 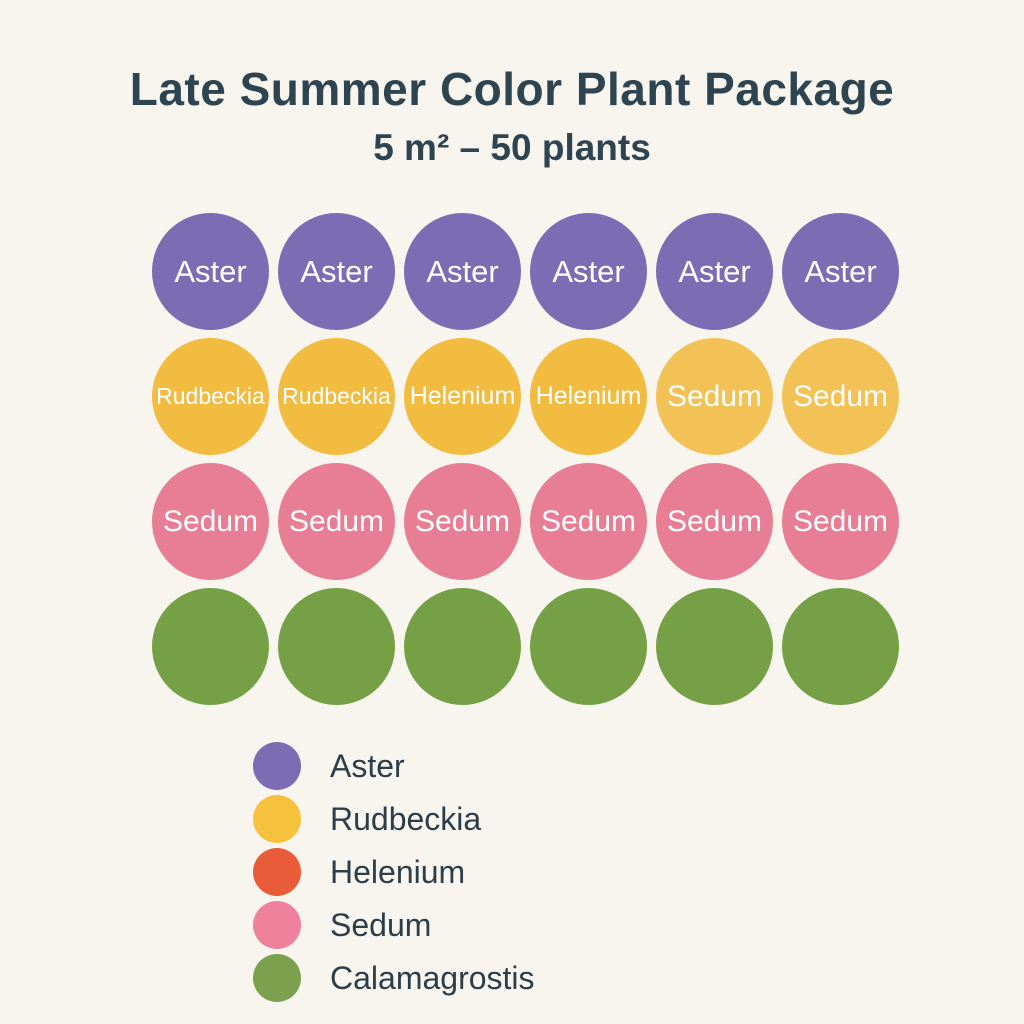 I want to click on legend-item: Aster, so click(x=394, y=766).